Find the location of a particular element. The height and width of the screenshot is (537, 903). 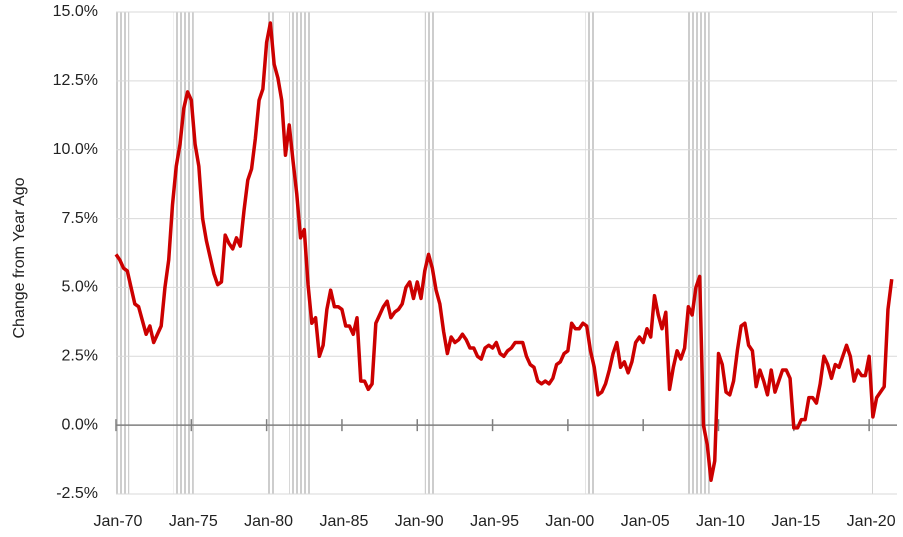

y-tick-label: 15.0% is located at coordinates (75, 11).